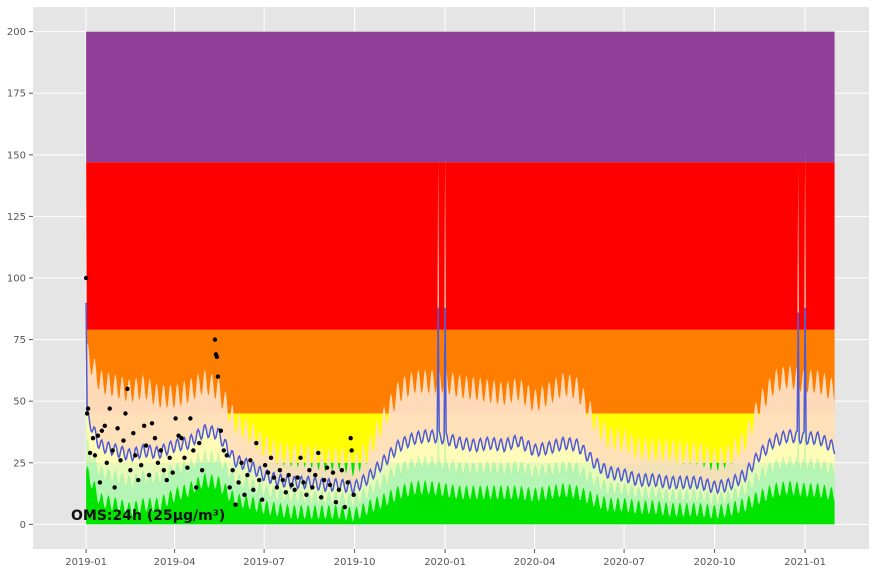 The image size is (877, 575). Describe the element at coordinates (16, 155) in the screenshot. I see `y-tick-label: 150` at that location.